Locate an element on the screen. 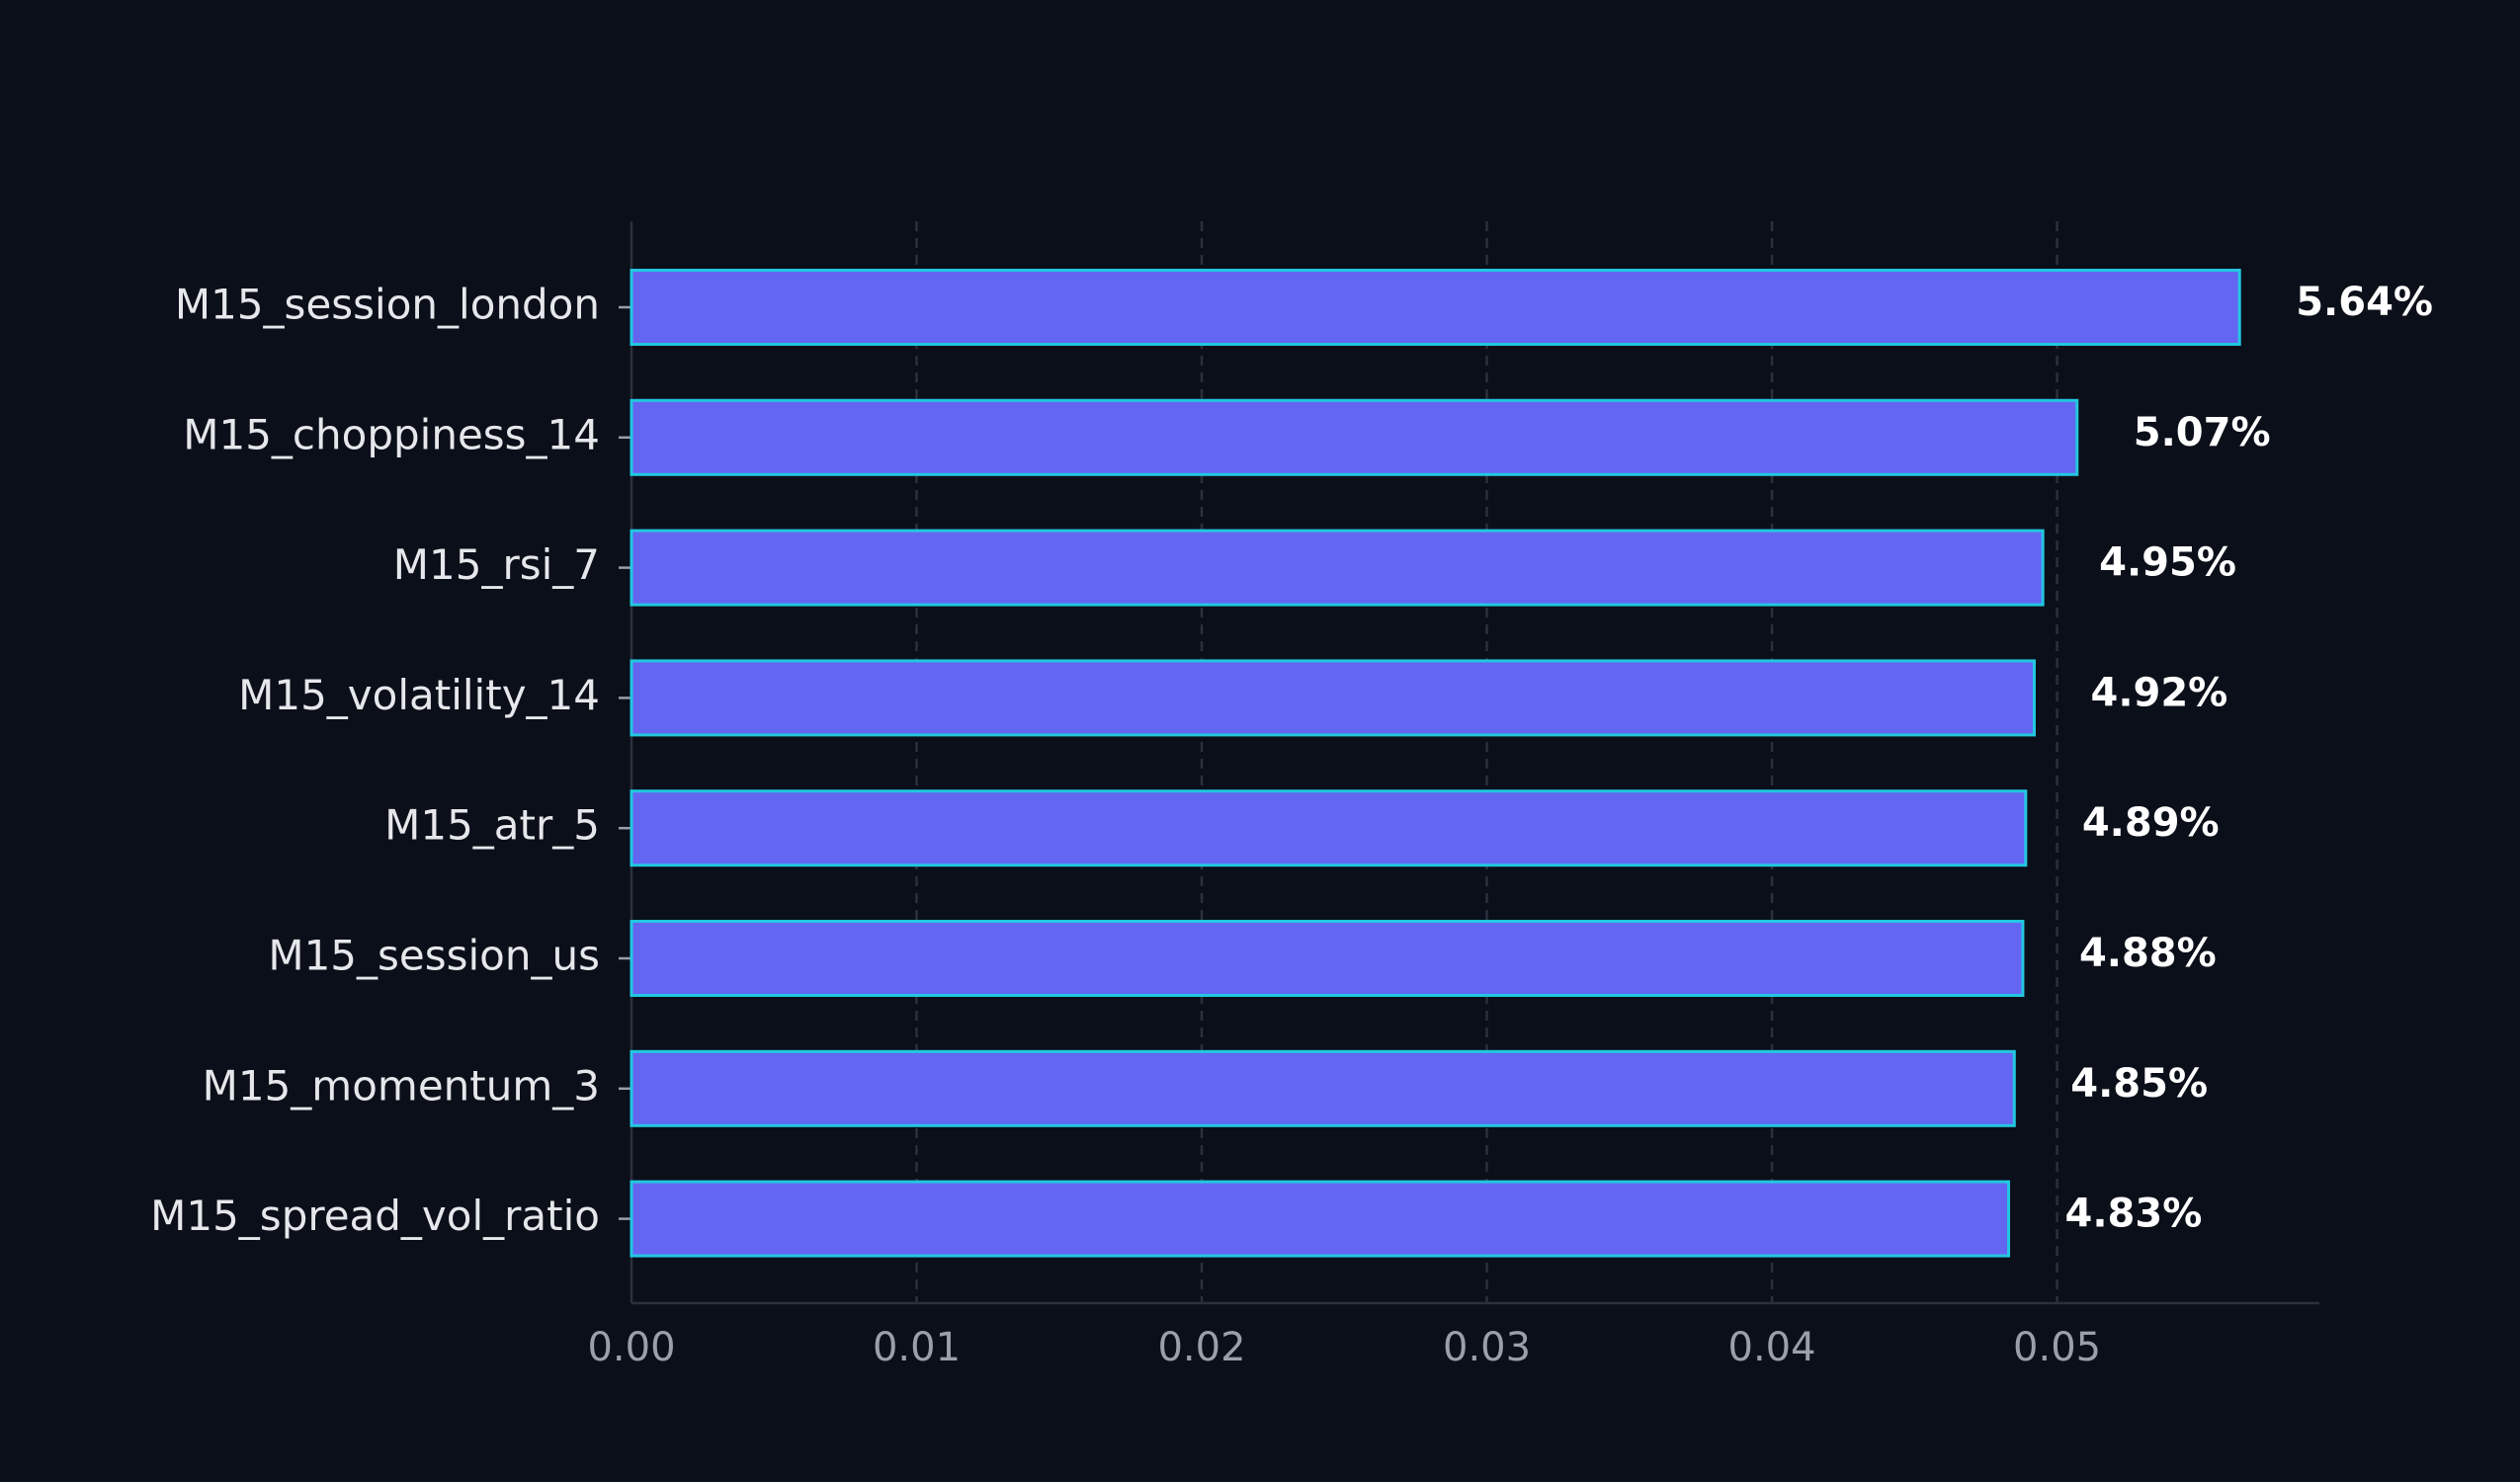  value-label: 4.89% is located at coordinates (2151, 823).